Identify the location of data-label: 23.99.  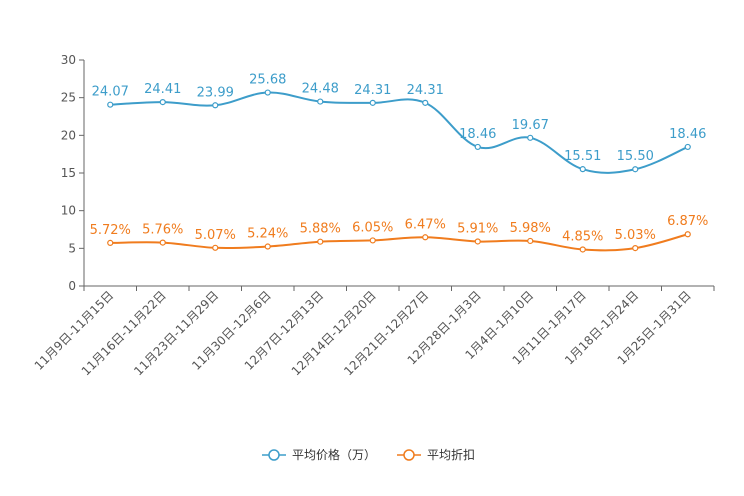
(215, 92).